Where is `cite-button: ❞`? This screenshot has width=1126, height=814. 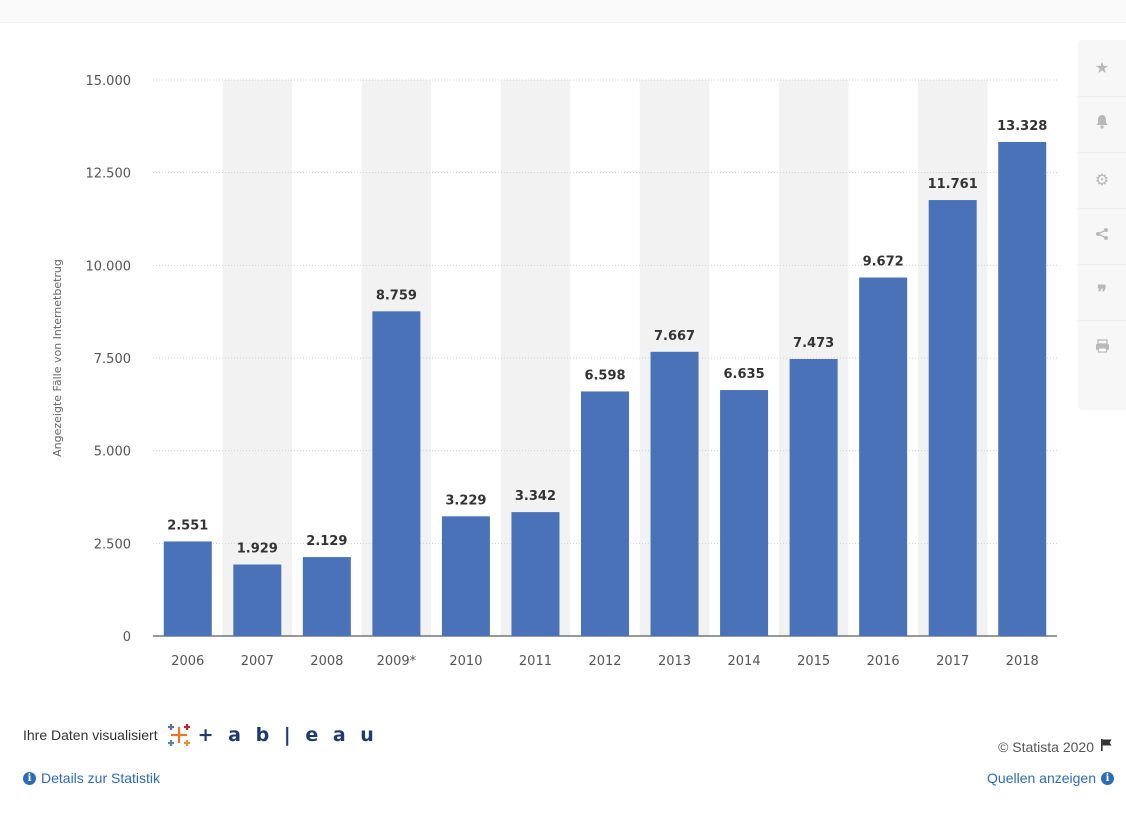 cite-button: ❞ is located at coordinates (1102, 292).